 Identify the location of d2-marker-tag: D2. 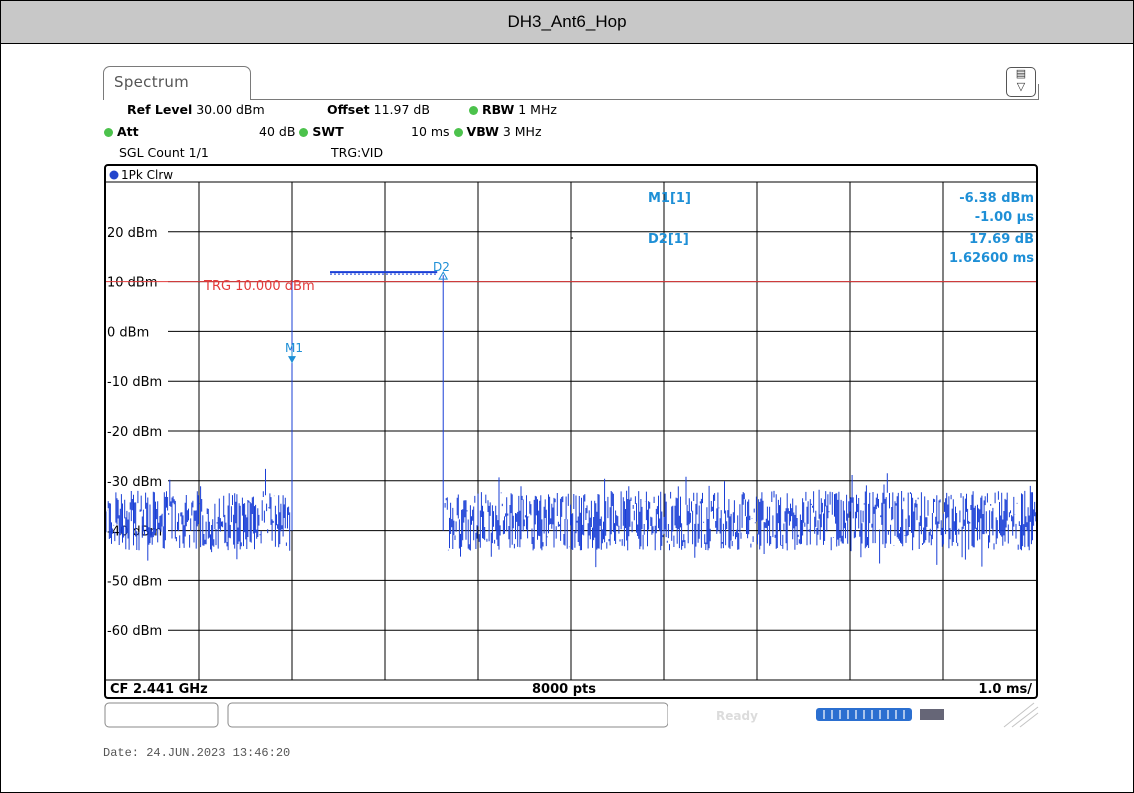
(441, 267).